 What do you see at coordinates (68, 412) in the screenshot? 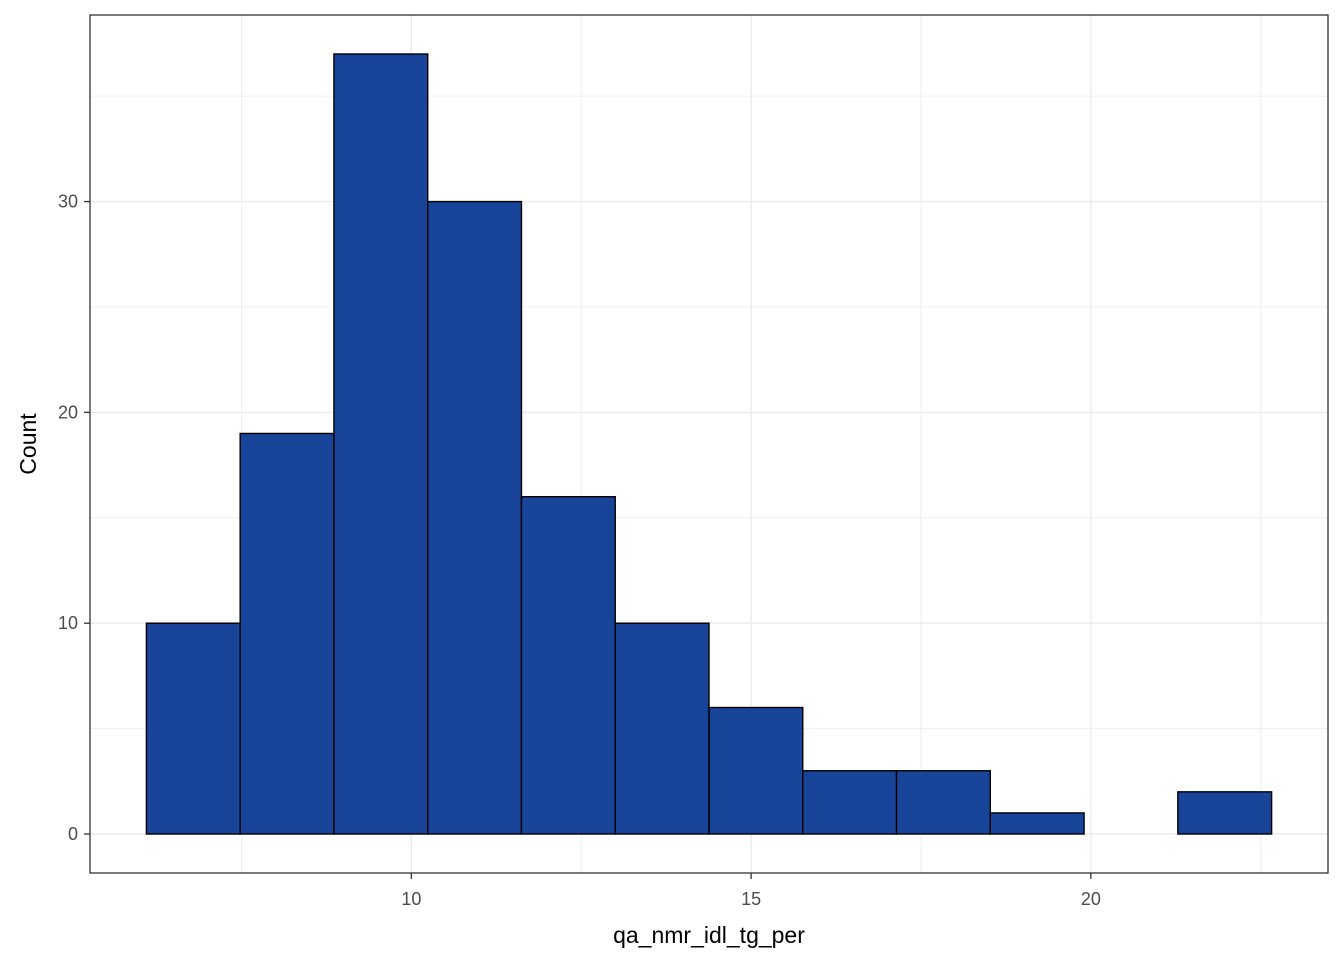
I see `y-tick-label: 20` at bounding box center [68, 412].